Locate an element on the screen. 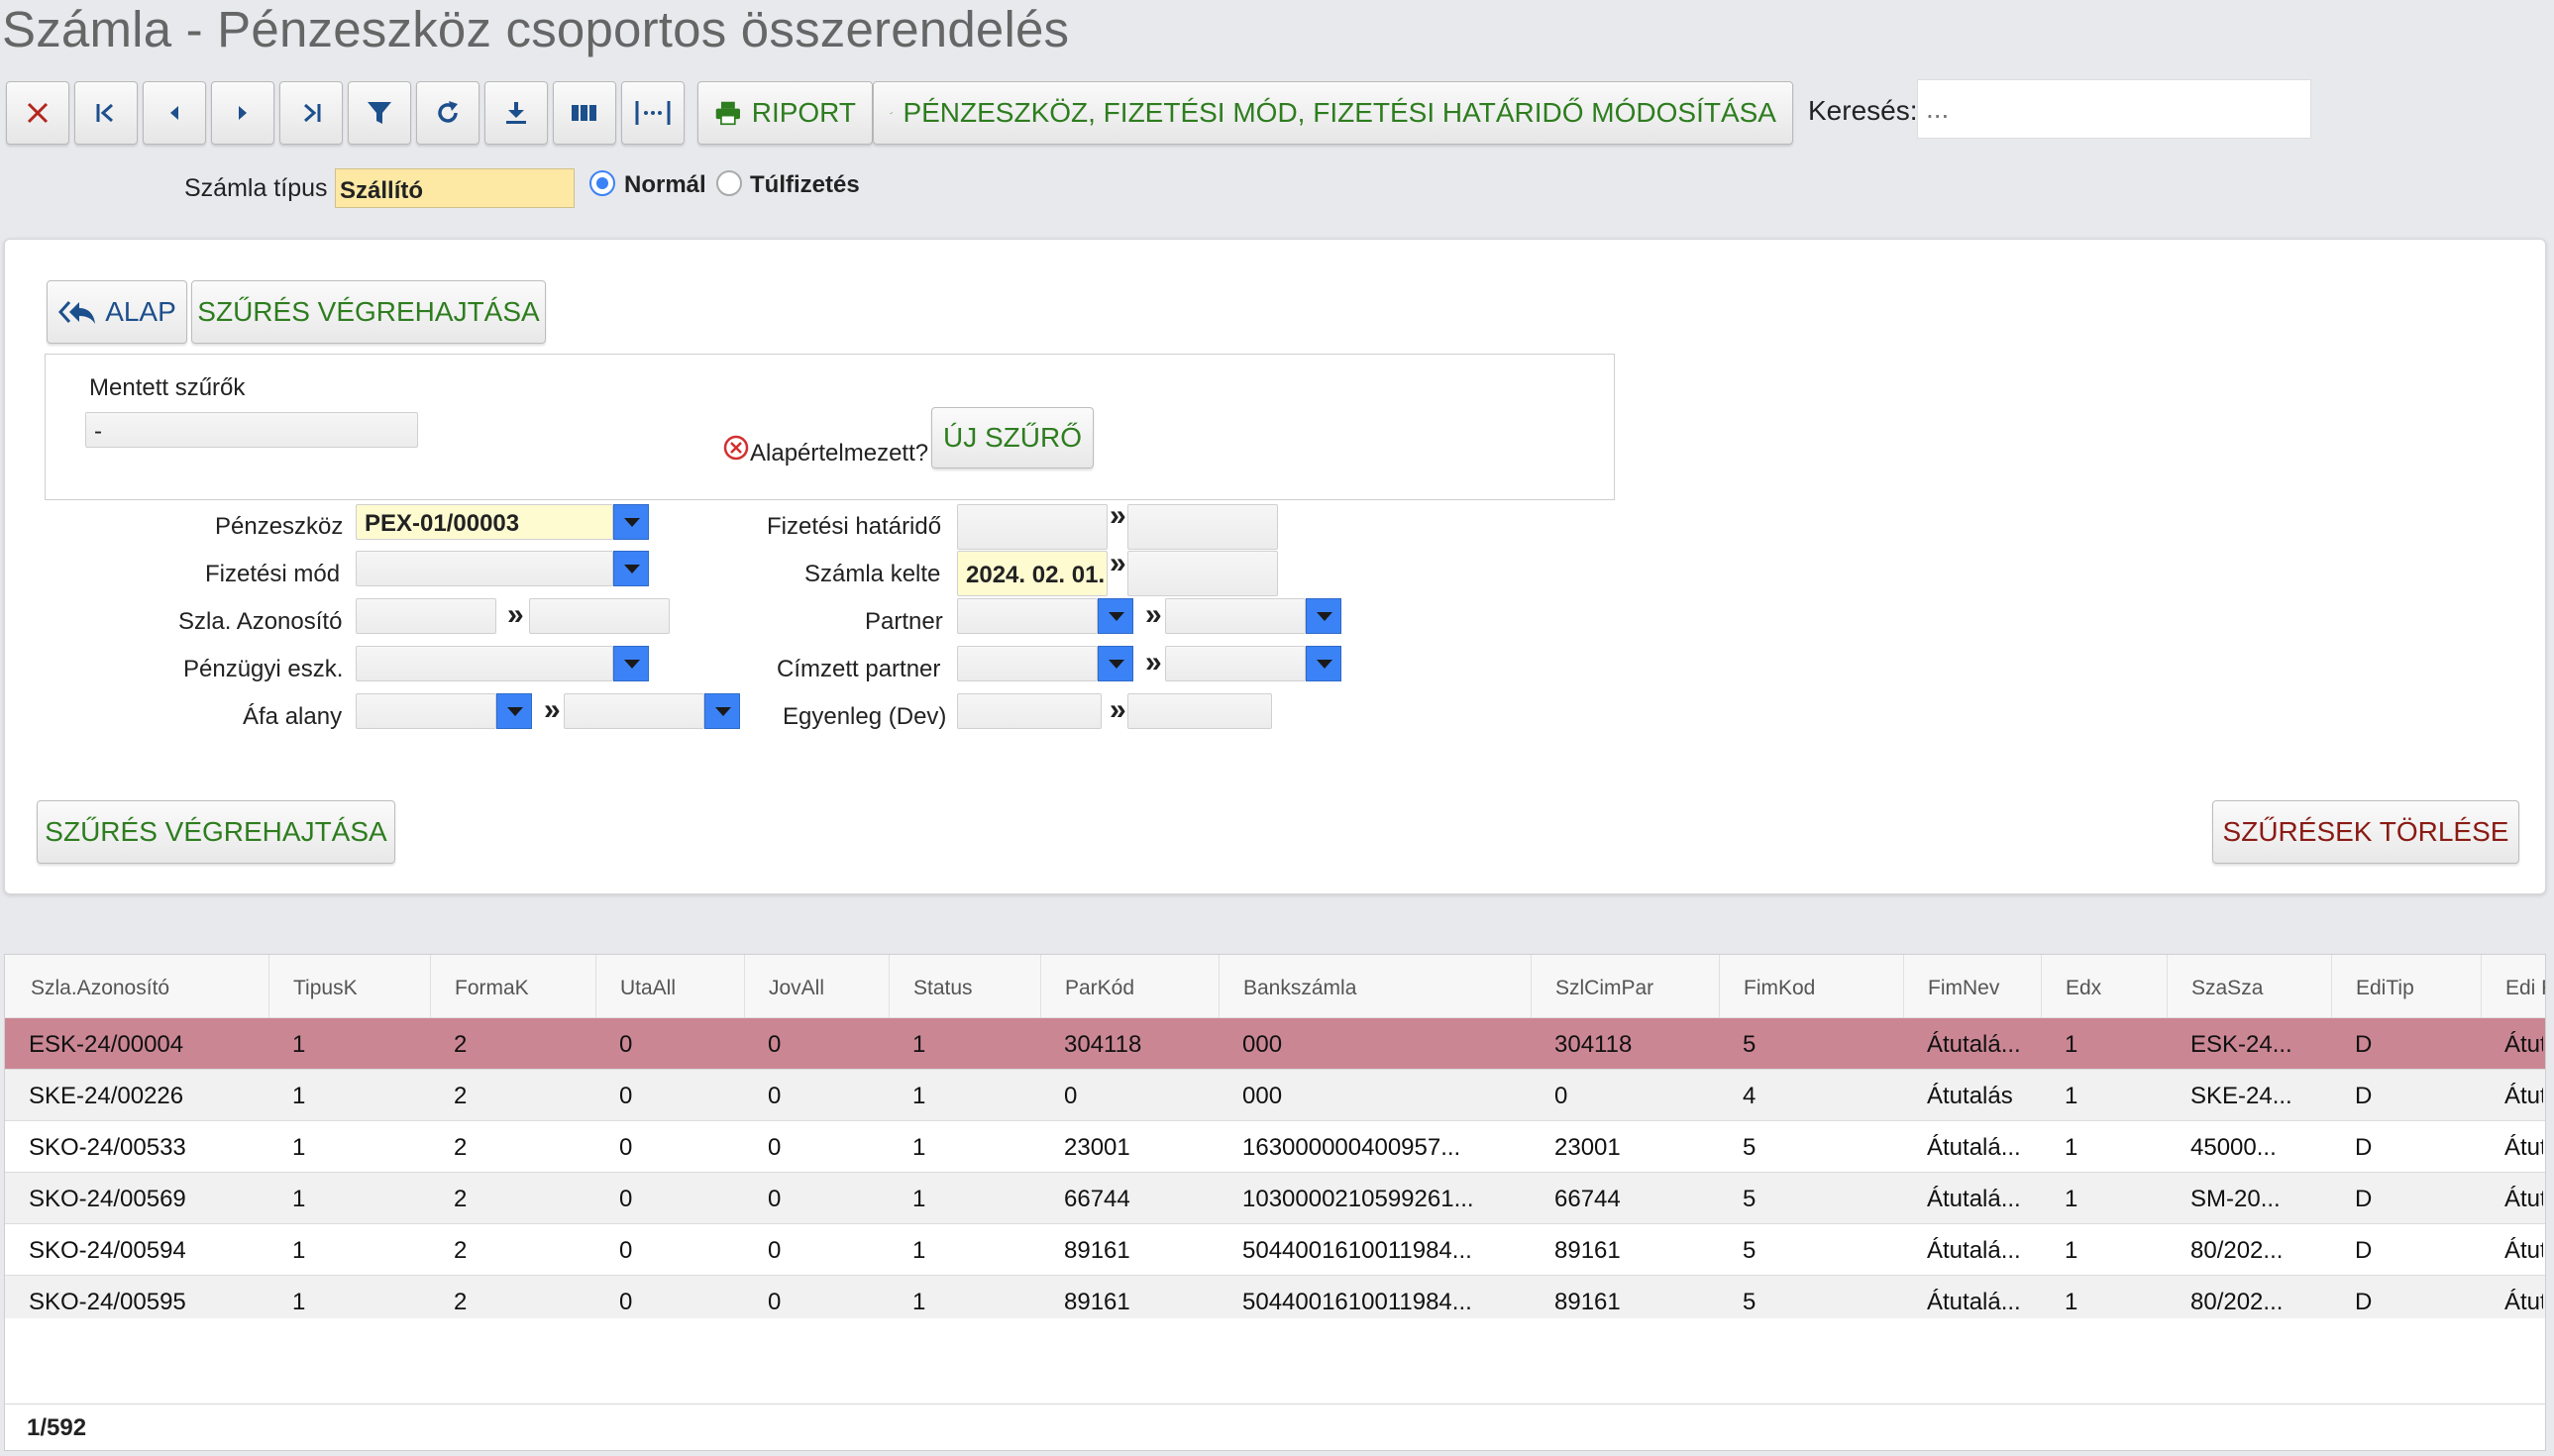 The image size is (2554, 1456). column-header: UtaAll is located at coordinates (669, 986).